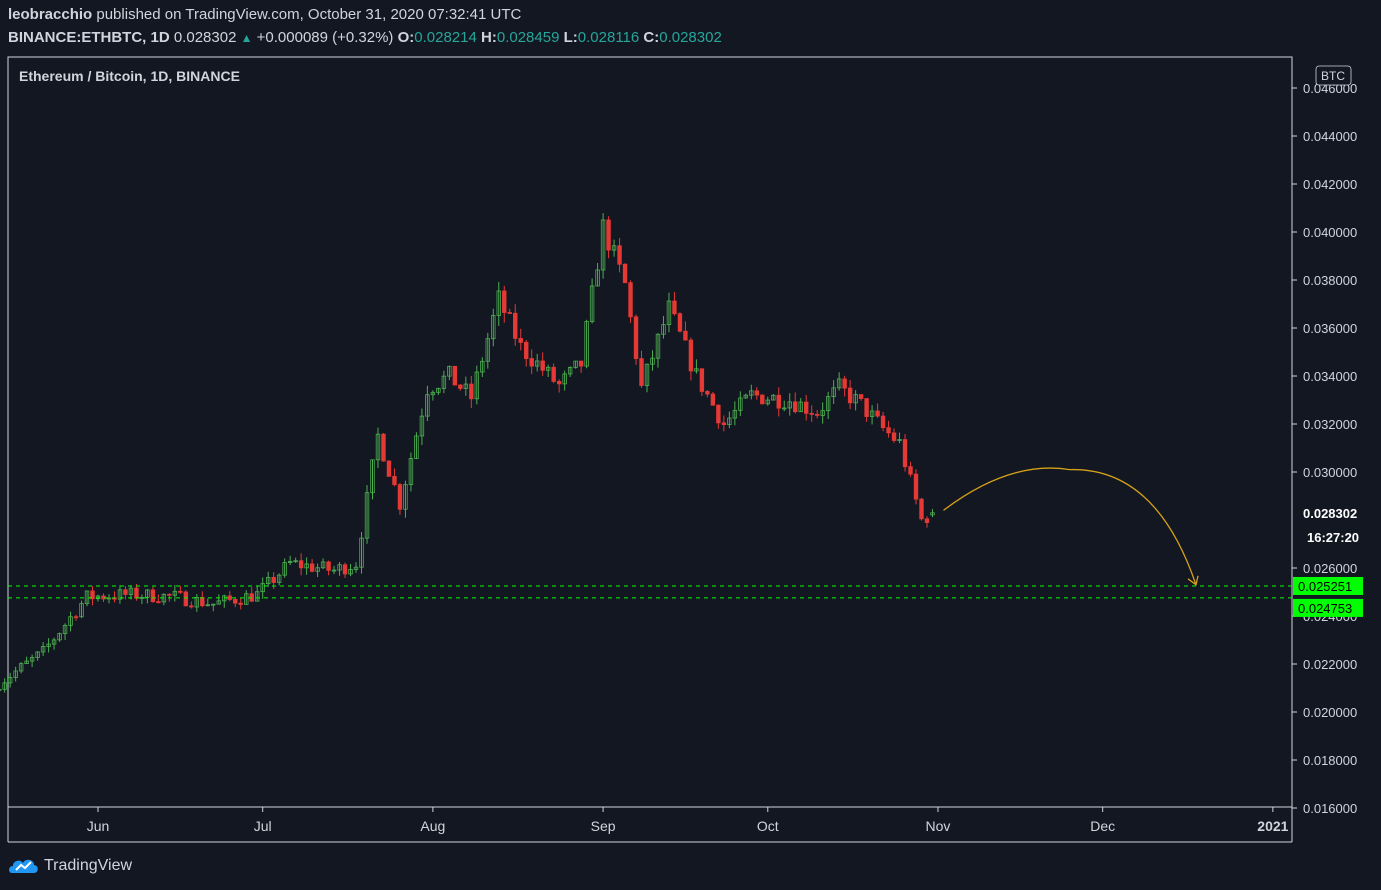  What do you see at coordinates (528, 37) in the screenshot?
I see `high-value: 0.028459` at bounding box center [528, 37].